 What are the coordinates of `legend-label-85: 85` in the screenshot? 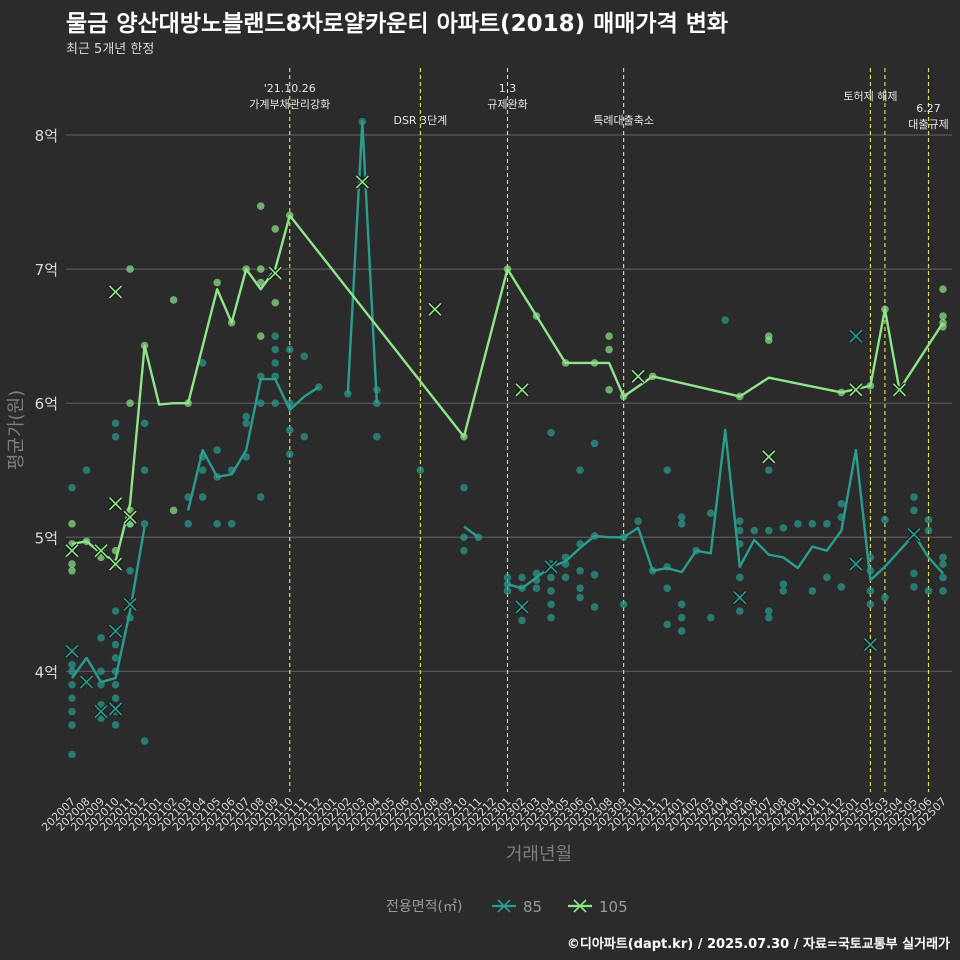 It's located at (532, 907).